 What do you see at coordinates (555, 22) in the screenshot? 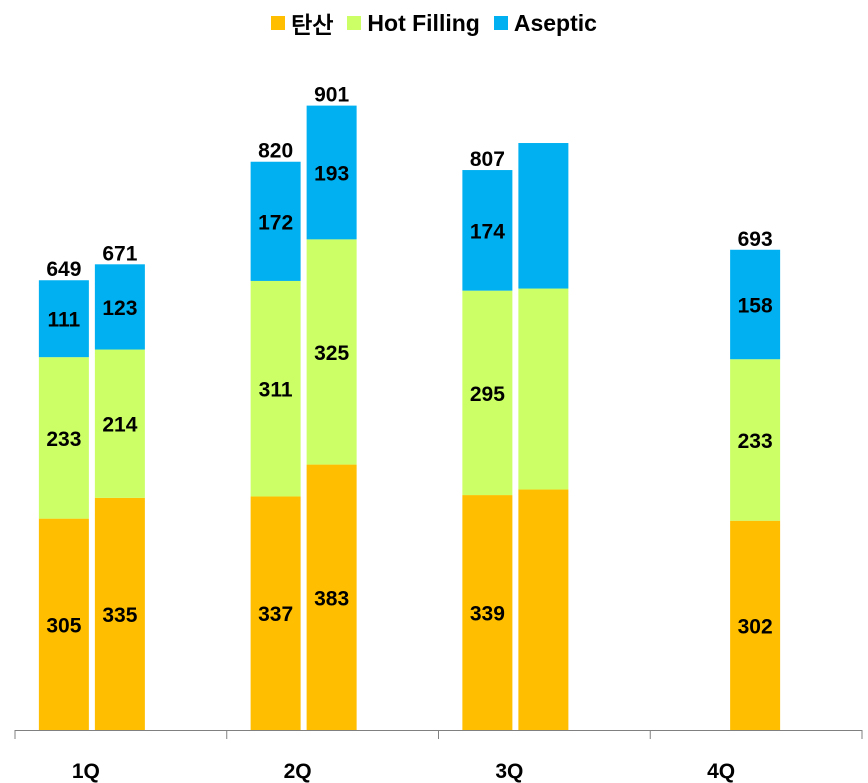
I see `legend-label-aseptic: Aseptic` at bounding box center [555, 22].